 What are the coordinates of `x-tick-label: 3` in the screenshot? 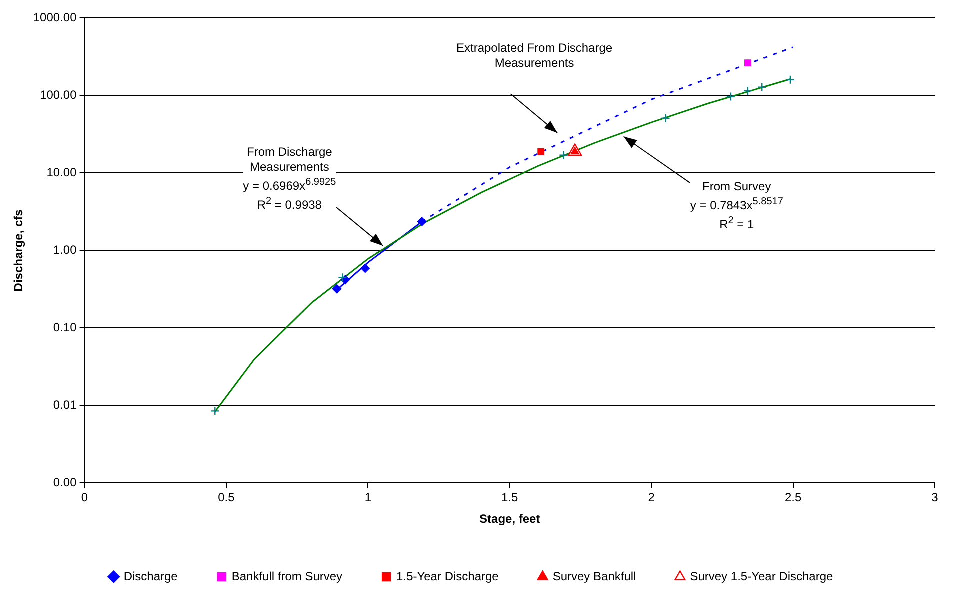 It's located at (935, 497).